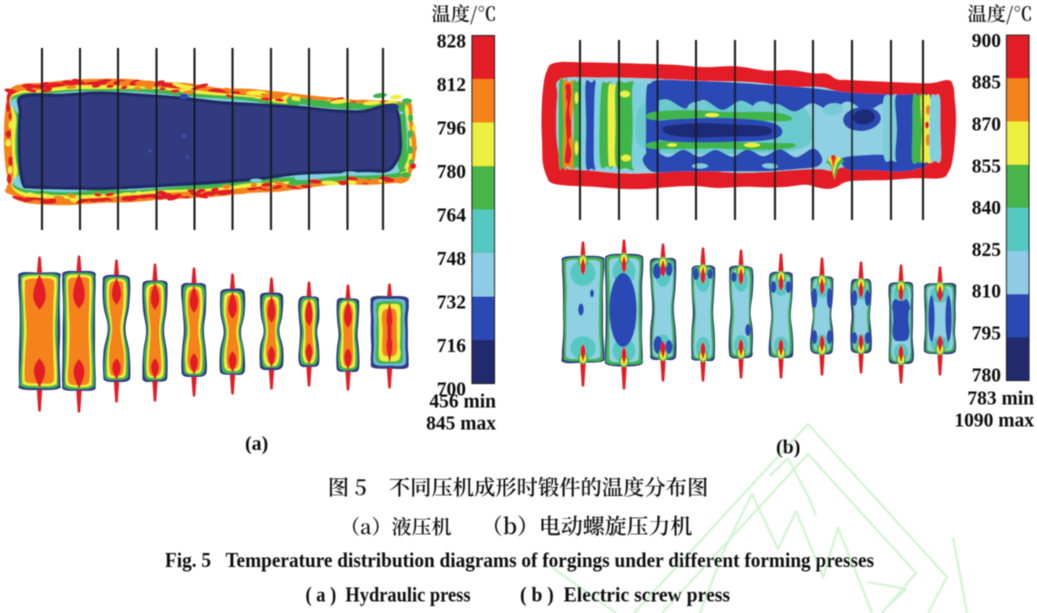 Image resolution: width=1037 pixels, height=613 pixels. I want to click on svg-text: 748, so click(452, 259).